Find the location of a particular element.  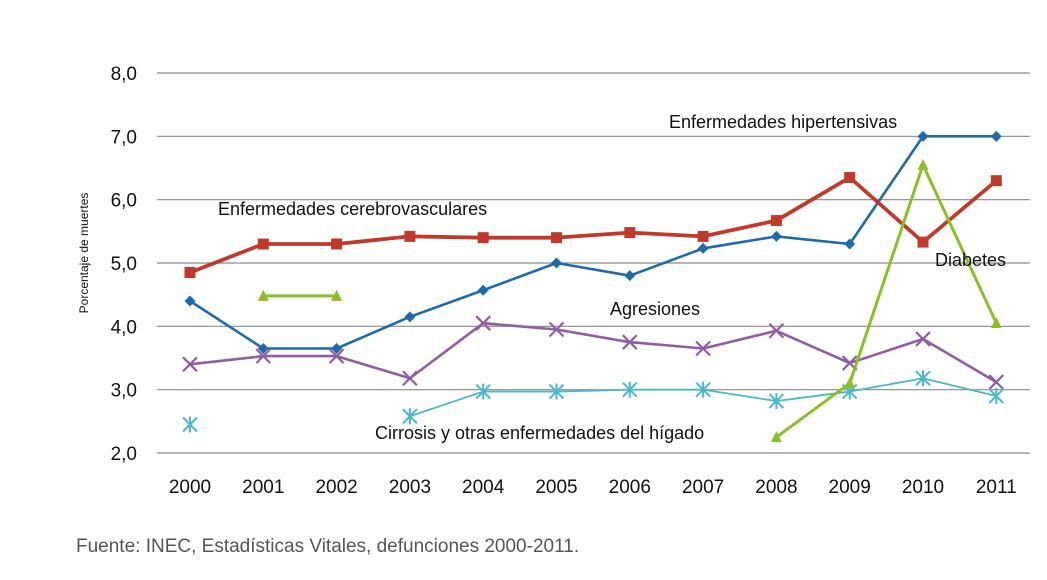

y-tick-label: 6,0 is located at coordinates (124, 201).